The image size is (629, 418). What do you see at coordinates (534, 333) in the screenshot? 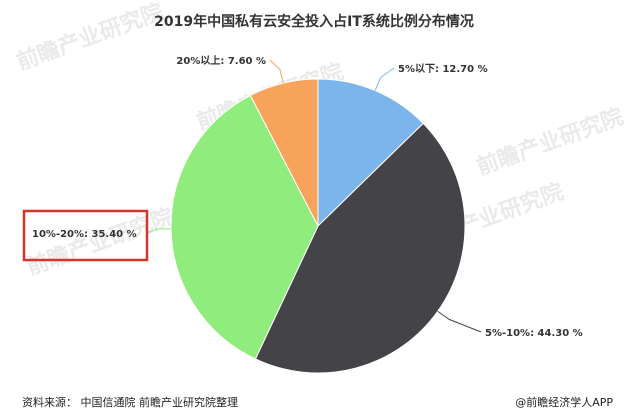
I see `slice-label-2: 5%-10%: 44.30 %` at bounding box center [534, 333].